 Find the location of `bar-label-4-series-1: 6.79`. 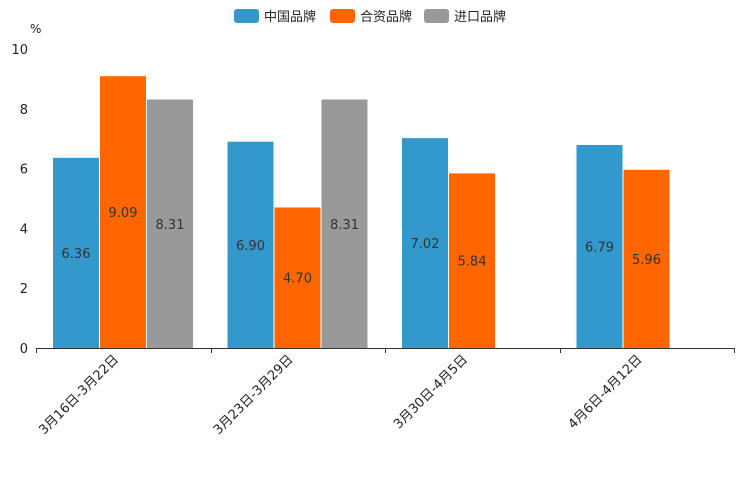

bar-label-4-series-1: 6.79 is located at coordinates (599, 247).